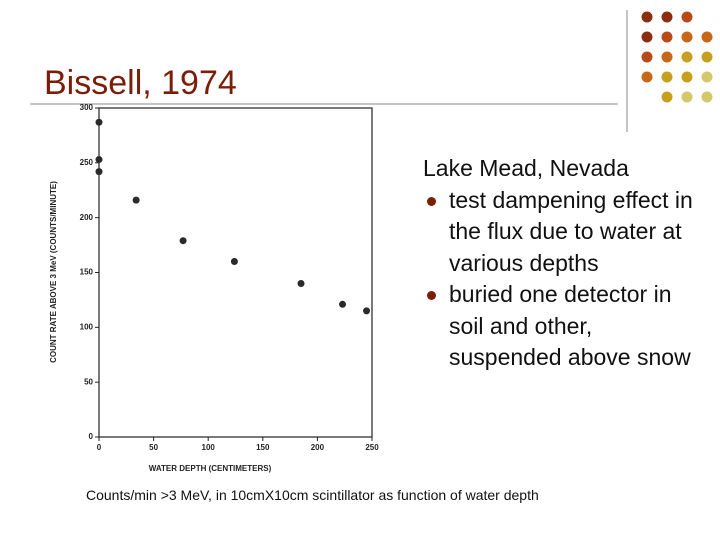  I want to click on x-axis-label: WATER DEPTH (CENTIMETERS), so click(210, 468).